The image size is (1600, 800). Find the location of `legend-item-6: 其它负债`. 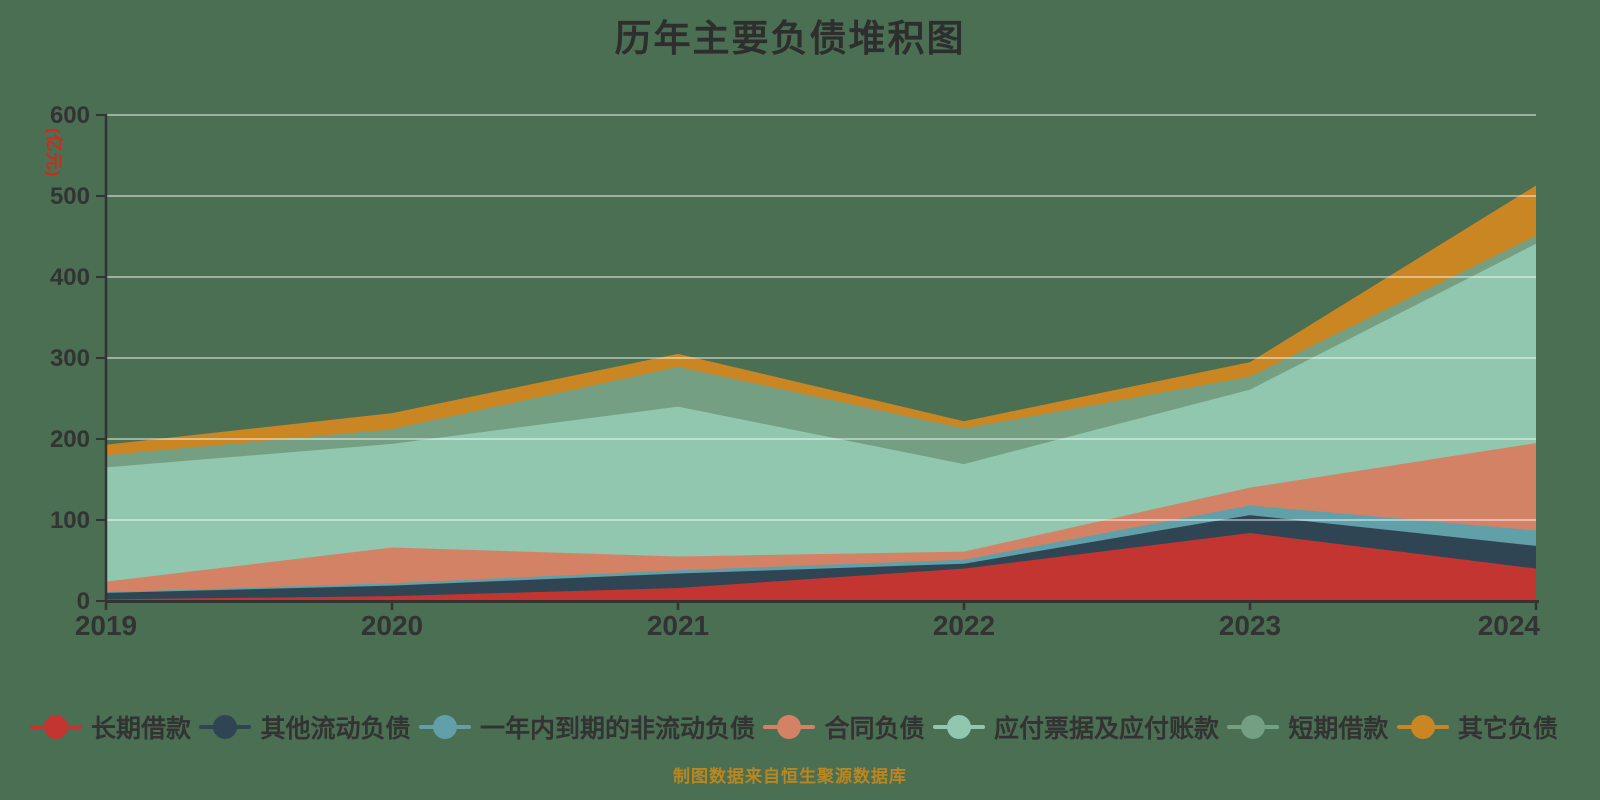

legend-item-6: 其它负债 is located at coordinates (1477, 727).